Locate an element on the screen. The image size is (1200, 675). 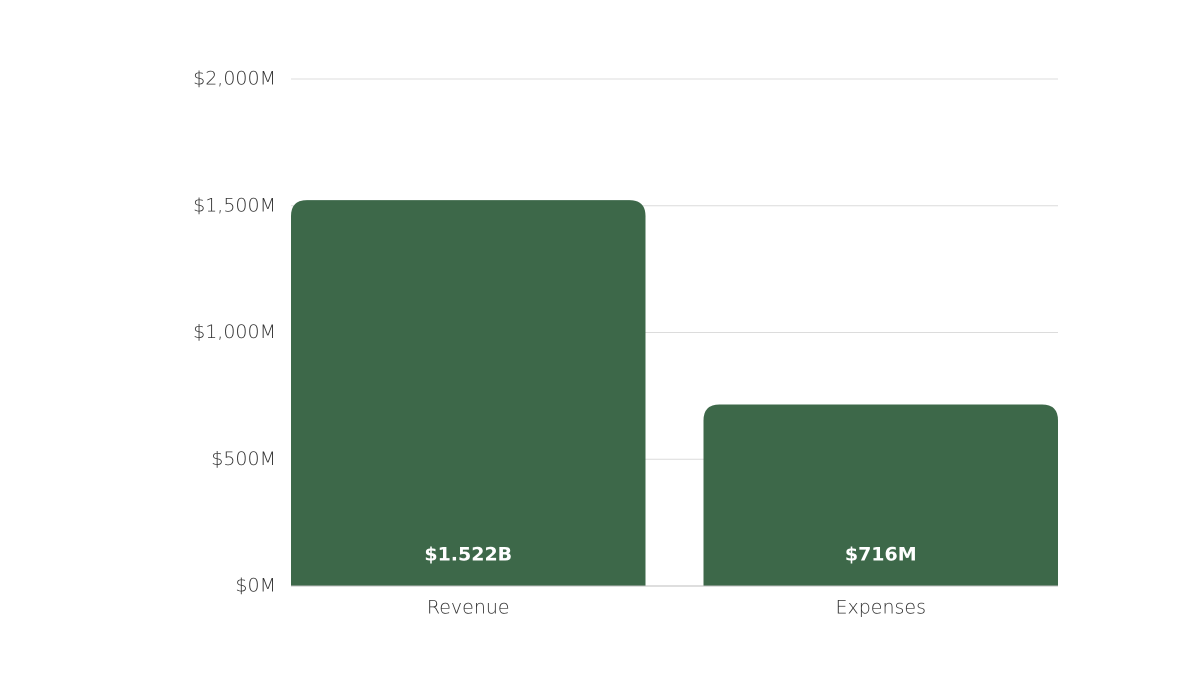
y-tick-label: $2,000M is located at coordinates (234, 79).